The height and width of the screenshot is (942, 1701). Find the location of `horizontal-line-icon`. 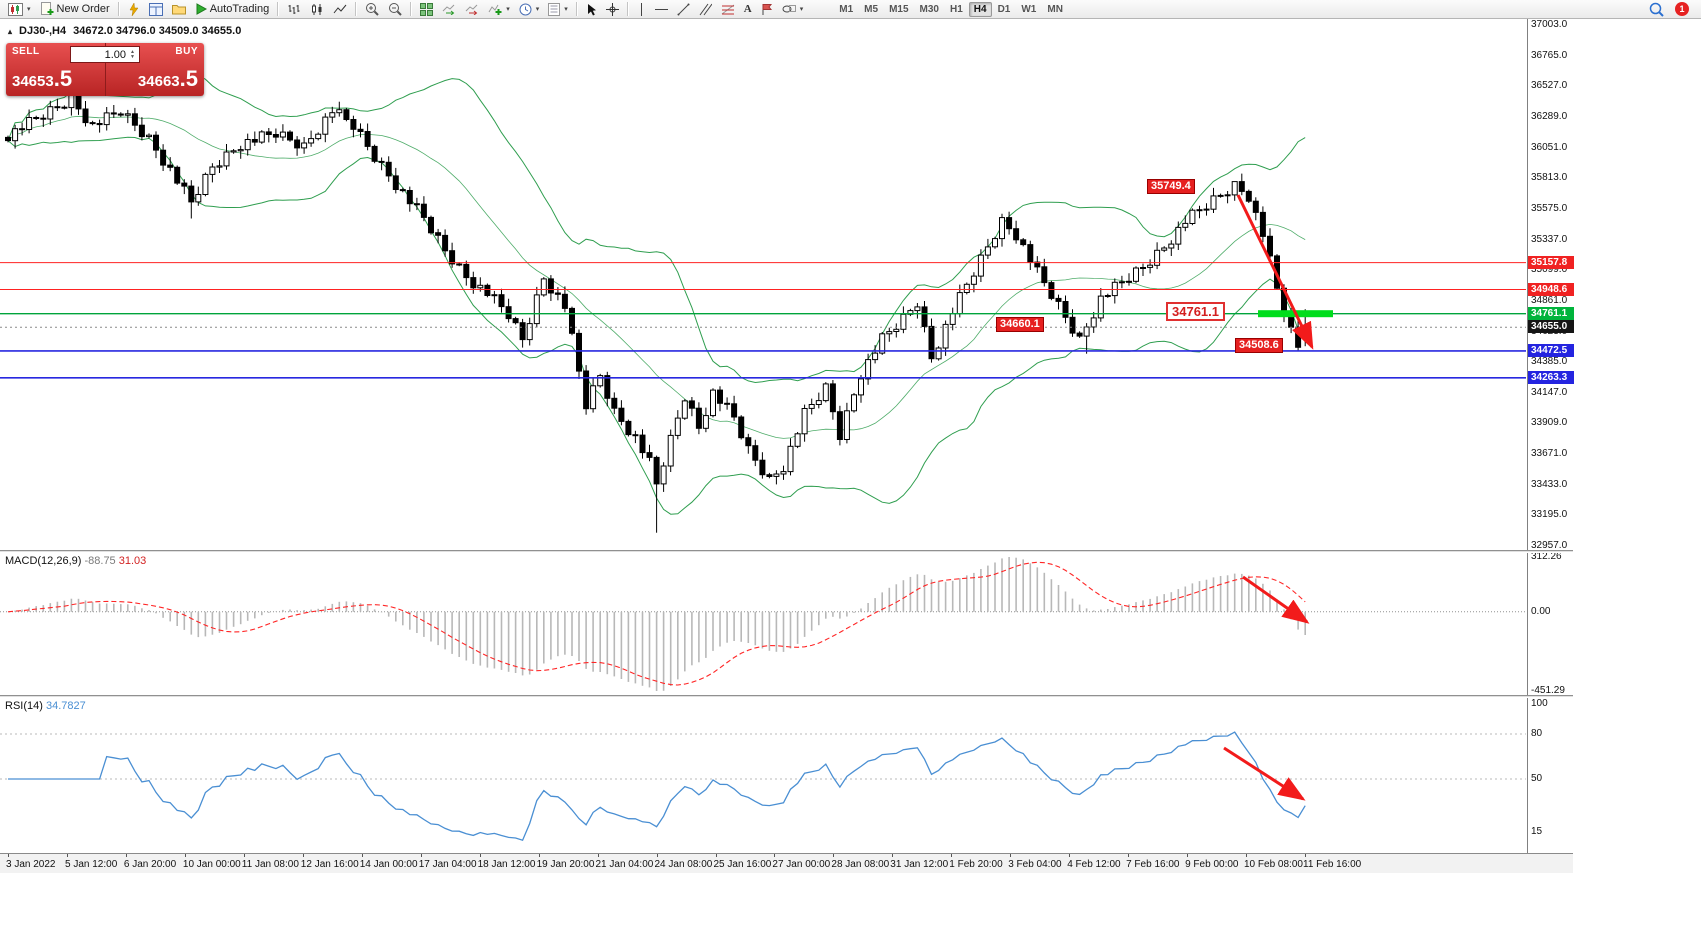

horizontal-line-icon is located at coordinates (661, 9).